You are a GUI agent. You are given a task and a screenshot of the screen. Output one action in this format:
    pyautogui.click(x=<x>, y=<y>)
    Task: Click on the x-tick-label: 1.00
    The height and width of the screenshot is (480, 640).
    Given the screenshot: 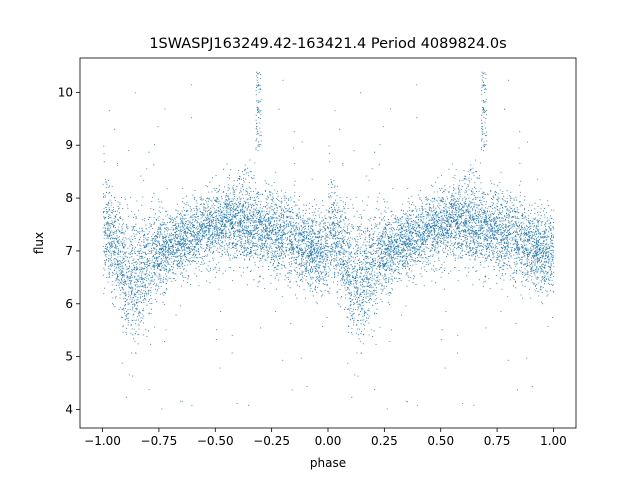 What is the action you would take?
    pyautogui.click(x=553, y=441)
    